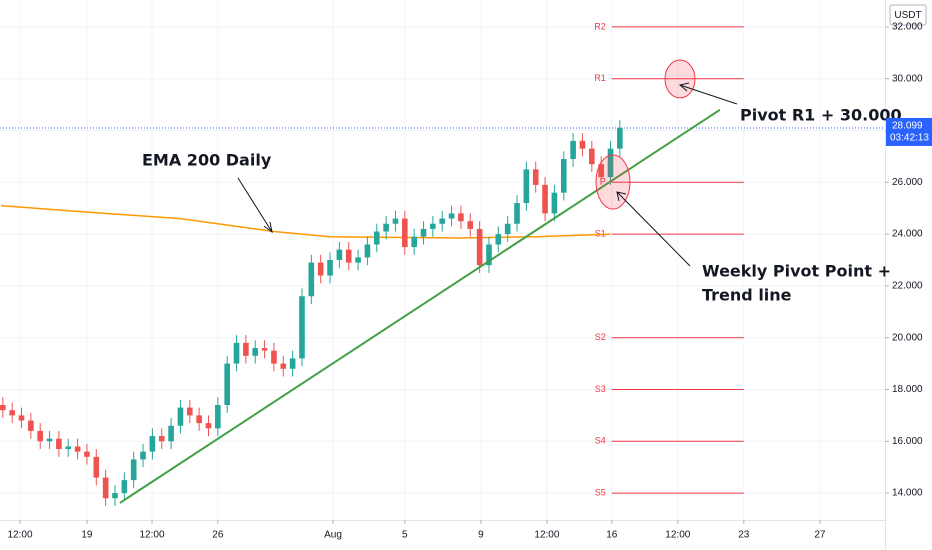 The width and height of the screenshot is (932, 550). What do you see at coordinates (600, 389) in the screenshot?
I see `pivot-label: S3` at bounding box center [600, 389].